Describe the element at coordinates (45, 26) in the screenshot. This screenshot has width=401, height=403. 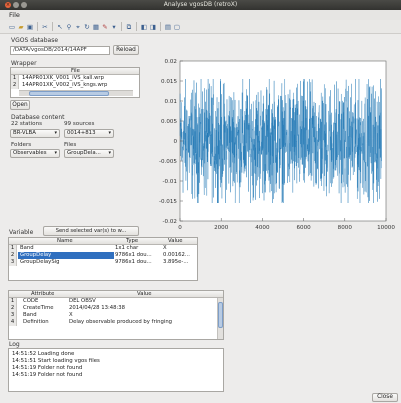
I see `cut-icon: ✂` at that location.